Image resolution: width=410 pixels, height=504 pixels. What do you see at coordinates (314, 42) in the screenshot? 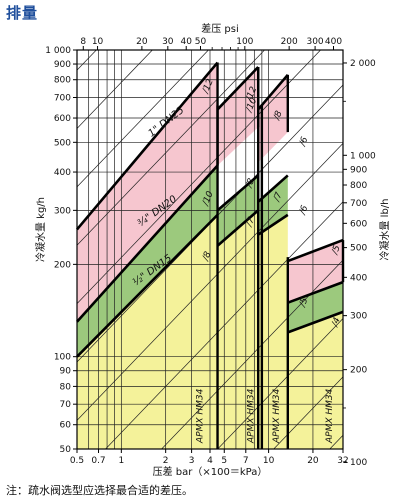
I see `x-top-tick-label-8: 300` at bounding box center [314, 42].